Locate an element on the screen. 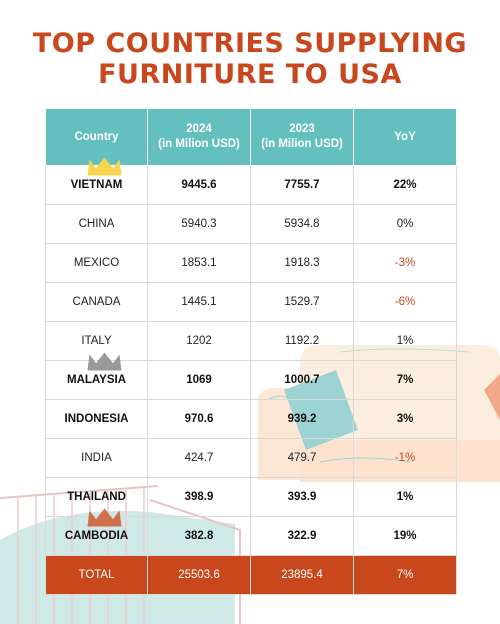 The image size is (500, 624). column-header-2023: 2023 (in Milion USD) is located at coordinates (302, 137).